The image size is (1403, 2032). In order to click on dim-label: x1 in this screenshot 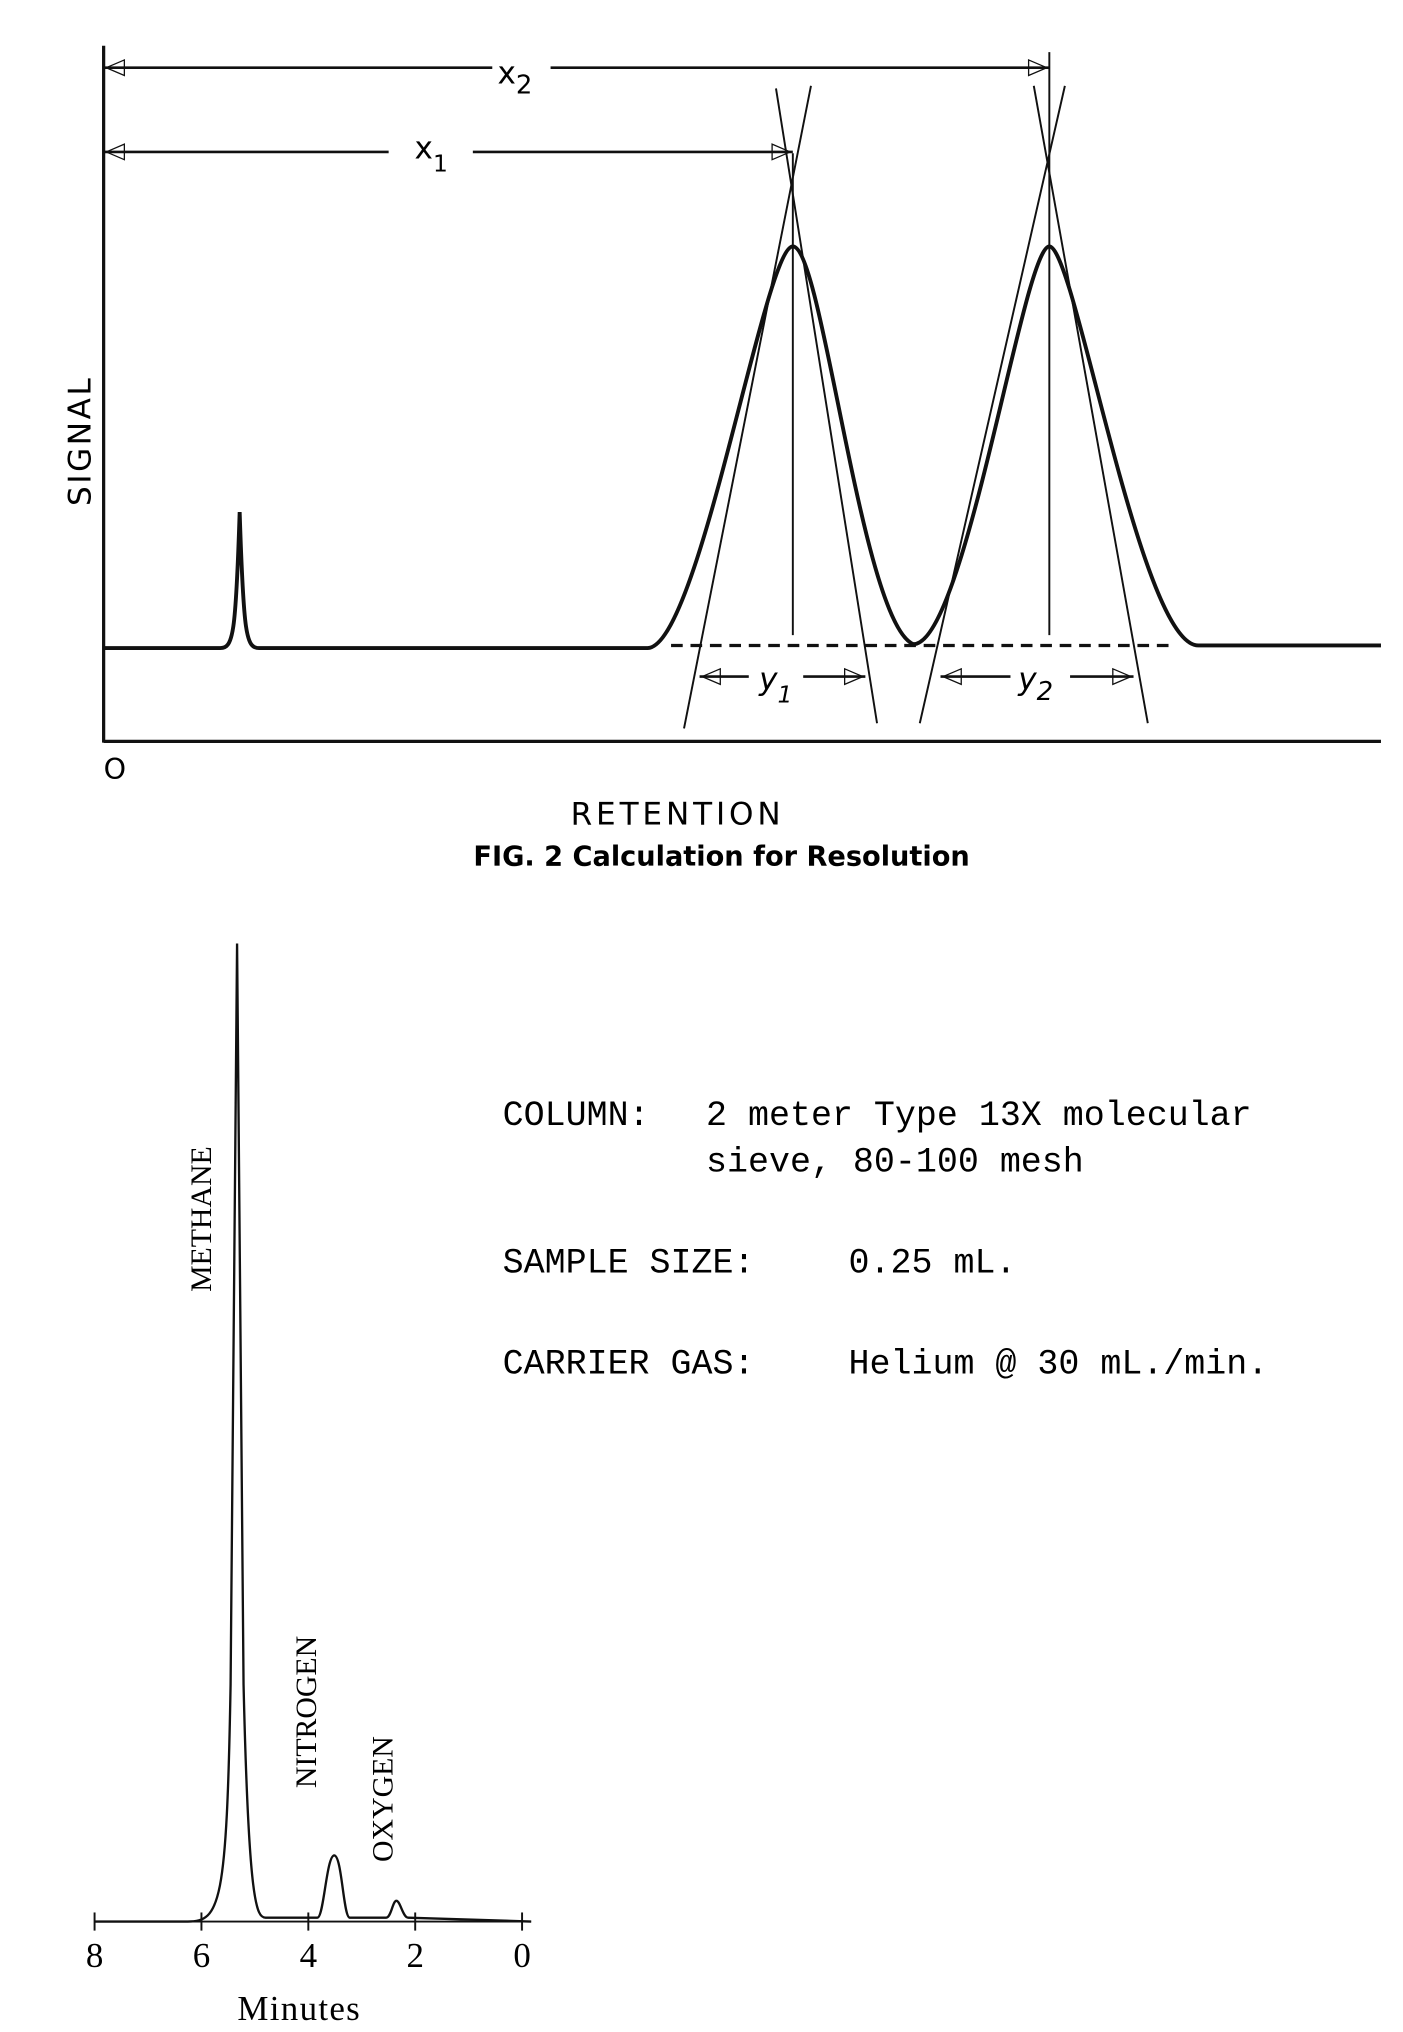, I will do `click(431, 153)`.